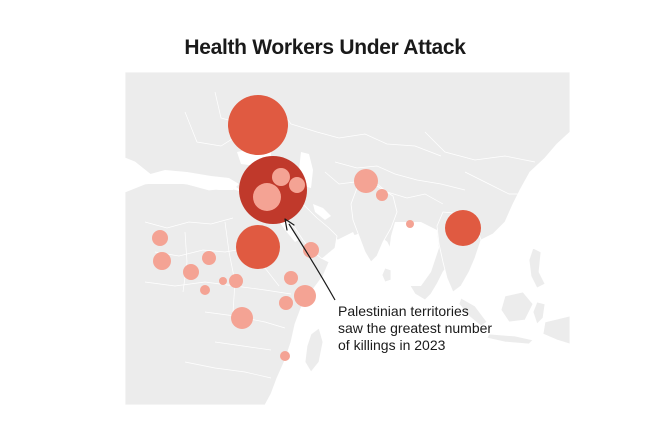 Image resolution: width=650 pixels, height=433 pixels. Describe the element at coordinates (305, 296) in the screenshot. I see `marker-somalia` at that location.